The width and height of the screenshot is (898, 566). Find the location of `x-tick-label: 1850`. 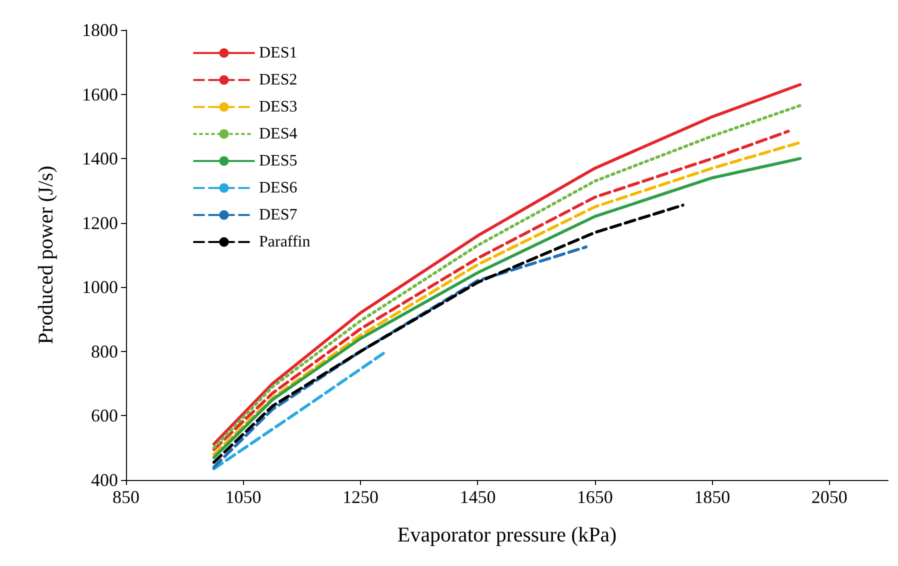

x-tick-label: 1850 is located at coordinates (712, 497).